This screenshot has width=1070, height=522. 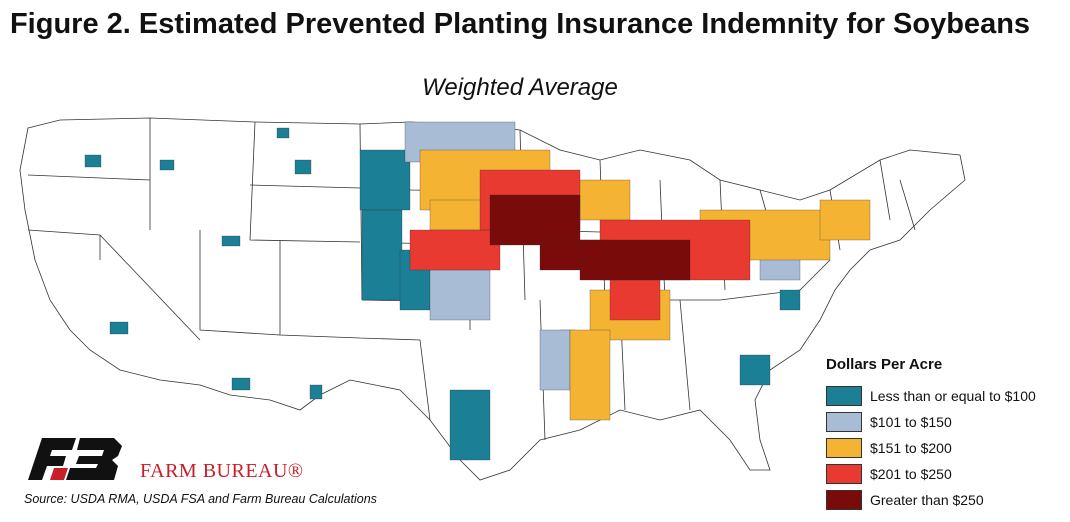 I want to click on brand-name: FARM BUREAU®, so click(x=222, y=471).